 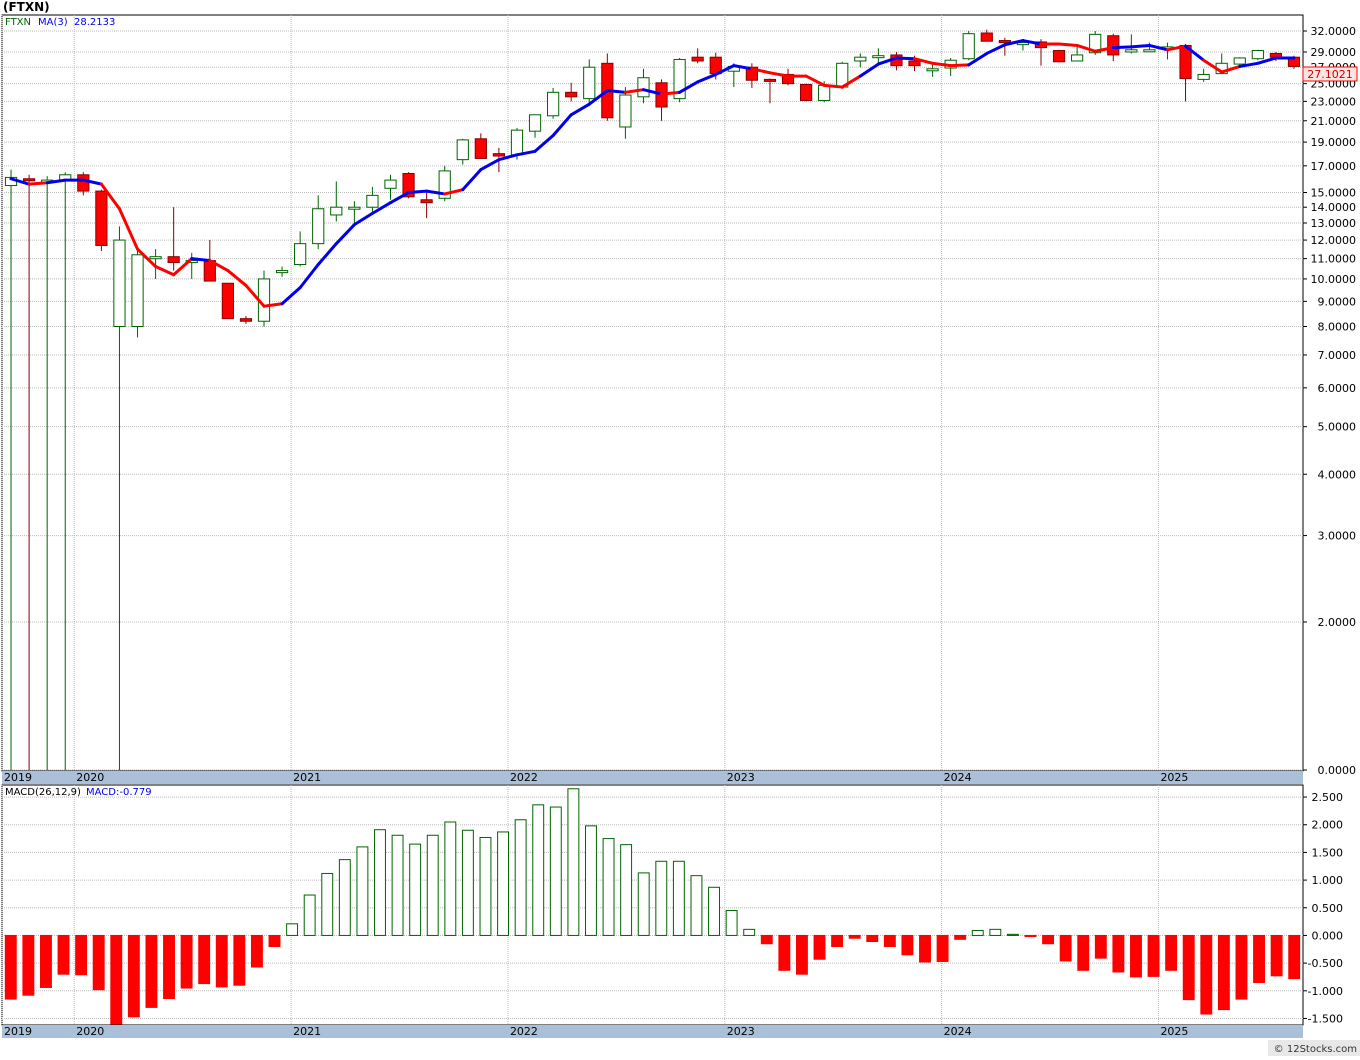 I want to click on macd-y-tick-label: 1.000, so click(x=1328, y=880).